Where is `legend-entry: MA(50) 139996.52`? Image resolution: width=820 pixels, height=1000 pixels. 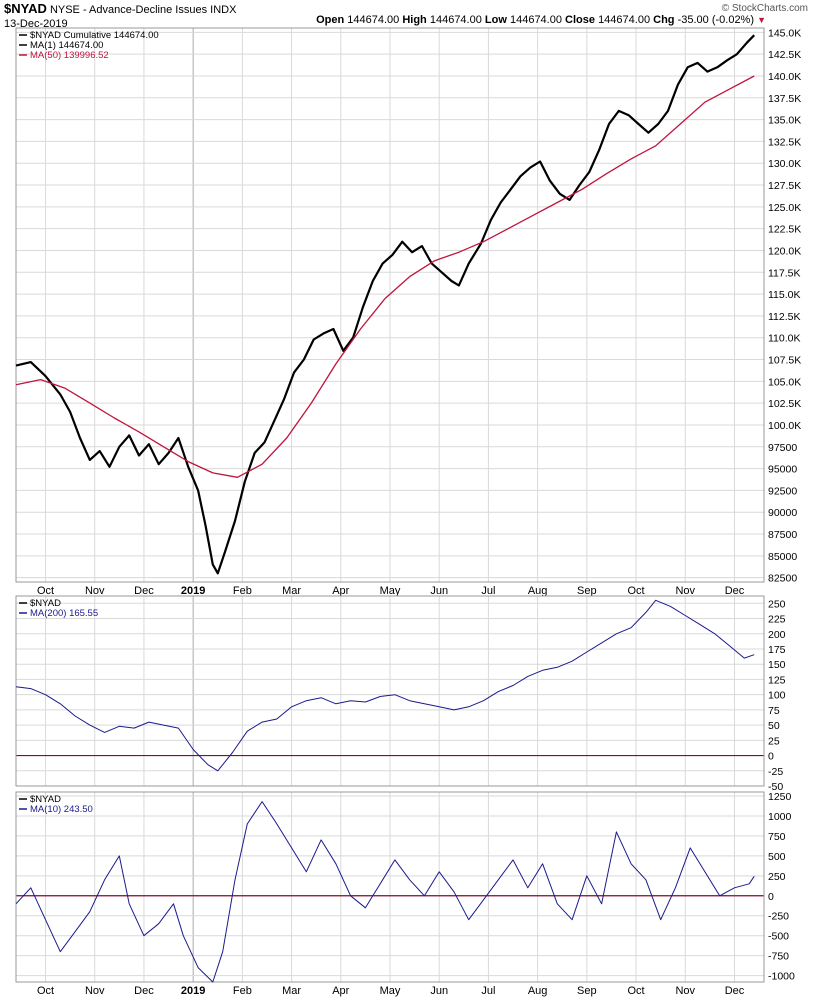 legend-entry: MA(50) 139996.52 is located at coordinates (69, 55).